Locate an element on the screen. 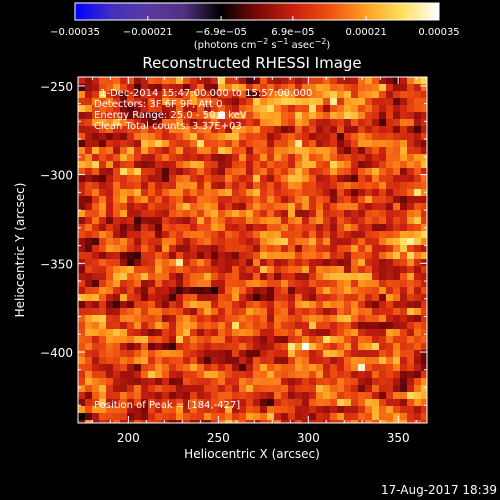 This screenshot has height=500, width=500. colorbar-tick-label: −0.00035 is located at coordinates (75, 32).